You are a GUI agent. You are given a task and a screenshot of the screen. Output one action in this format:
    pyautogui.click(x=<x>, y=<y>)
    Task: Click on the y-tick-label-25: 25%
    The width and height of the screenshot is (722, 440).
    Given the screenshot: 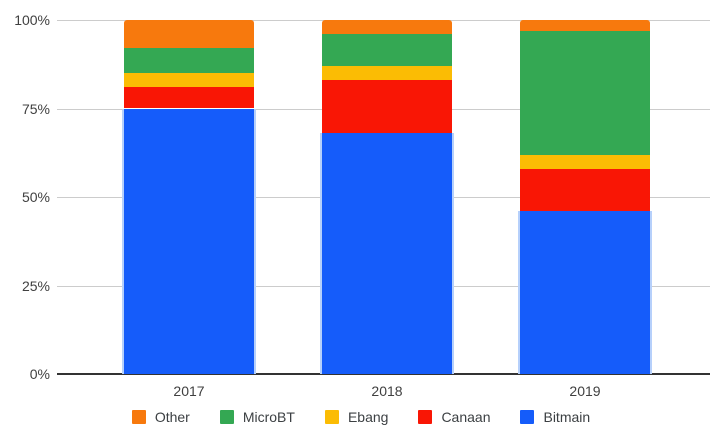 What is the action you would take?
    pyautogui.click(x=35, y=285)
    